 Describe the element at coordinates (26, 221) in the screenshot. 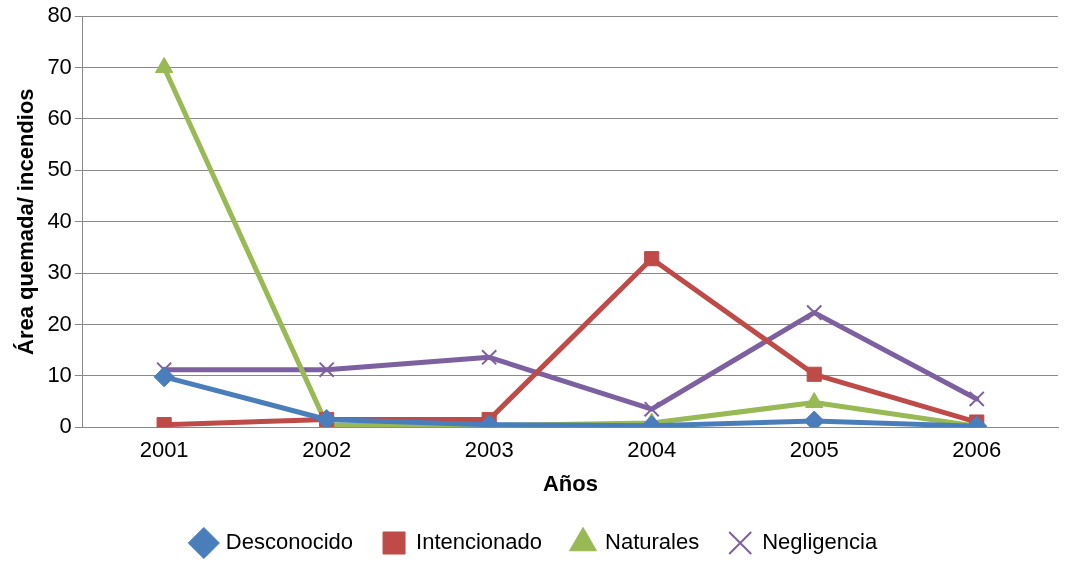

I see `y-axis-title: Área quemada/ incendios` at that location.